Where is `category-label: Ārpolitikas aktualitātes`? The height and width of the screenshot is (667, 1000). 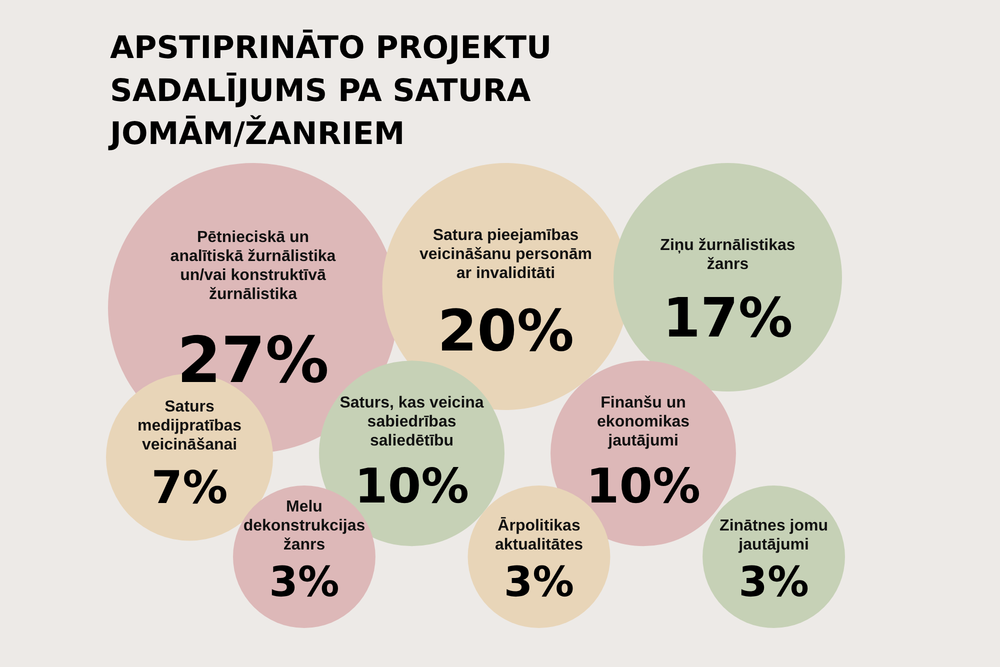
category-label: Ārpolitikas aktualitātes is located at coordinates (539, 535).